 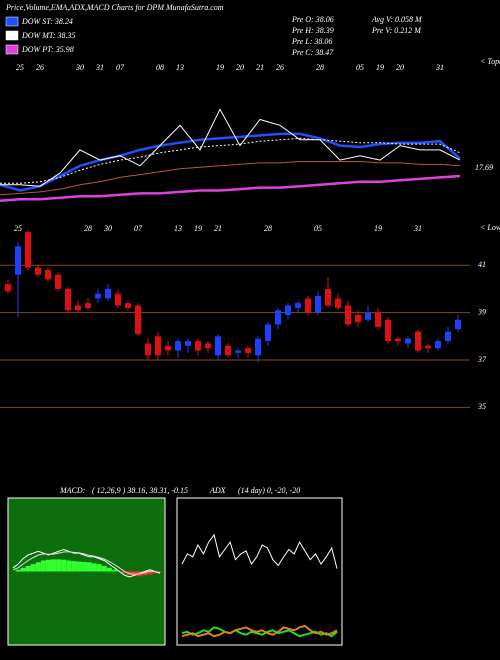 I want to click on panel-title: ADX, so click(x=218, y=490).